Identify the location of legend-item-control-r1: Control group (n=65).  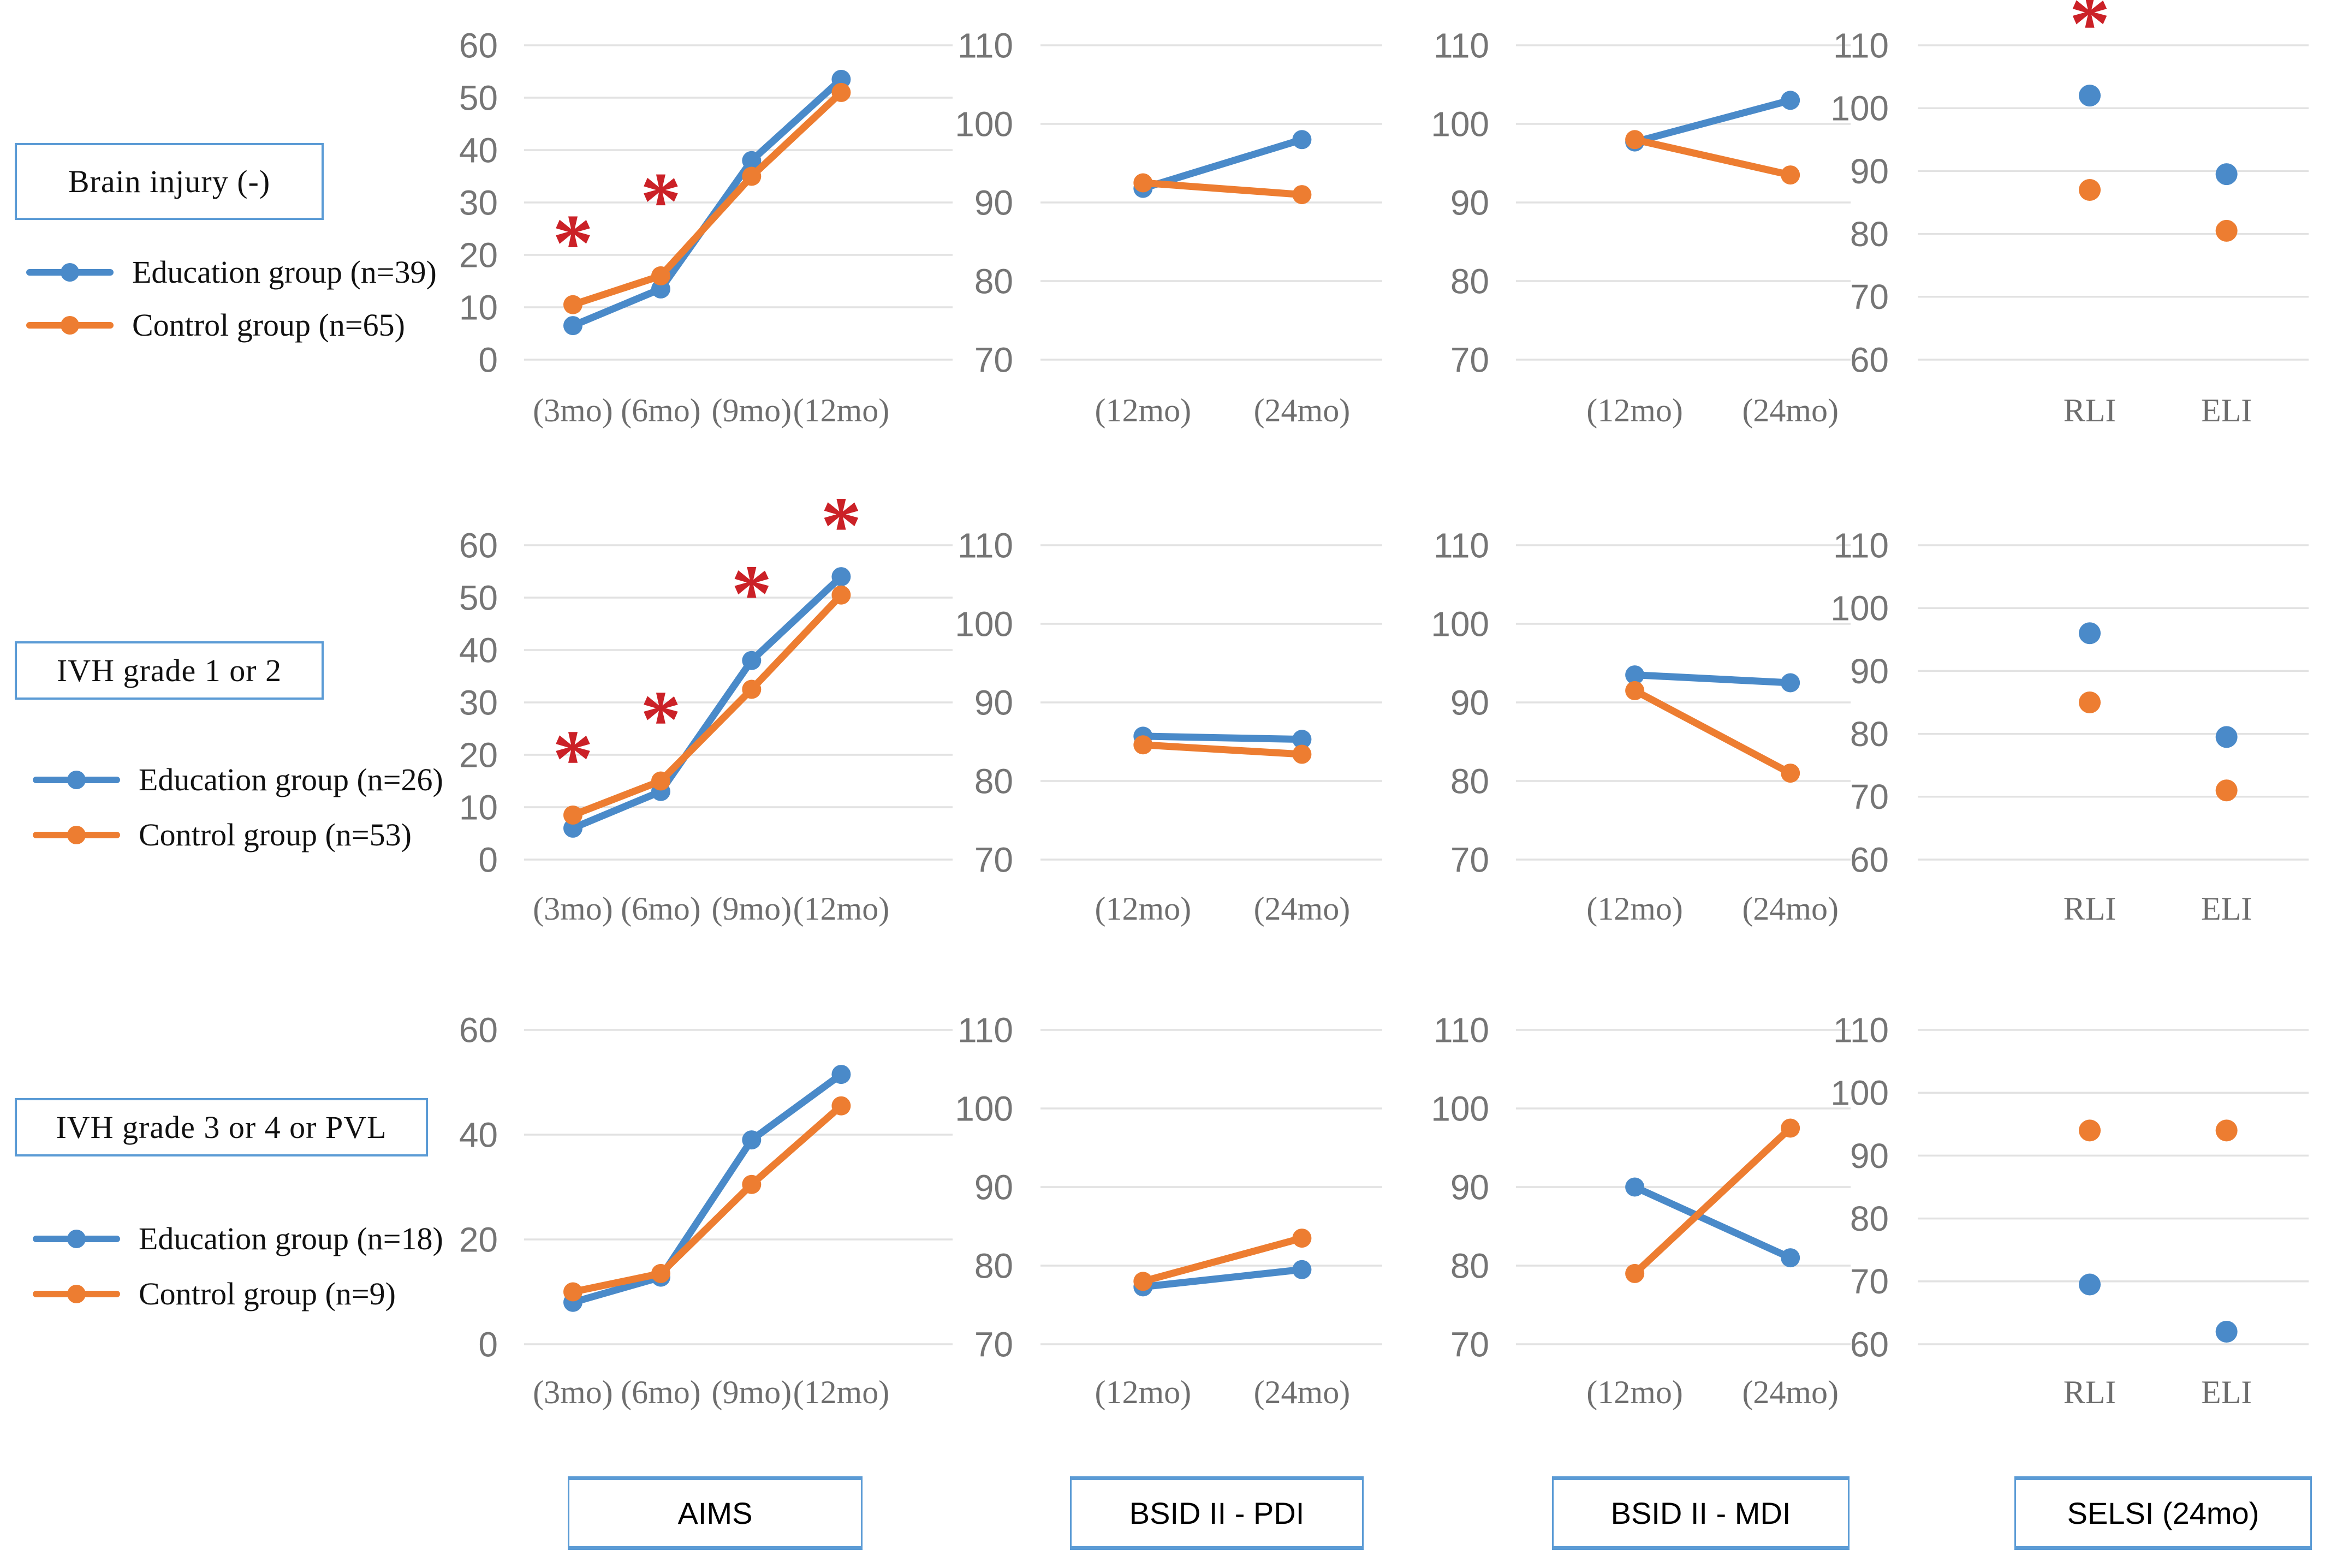
(215, 325).